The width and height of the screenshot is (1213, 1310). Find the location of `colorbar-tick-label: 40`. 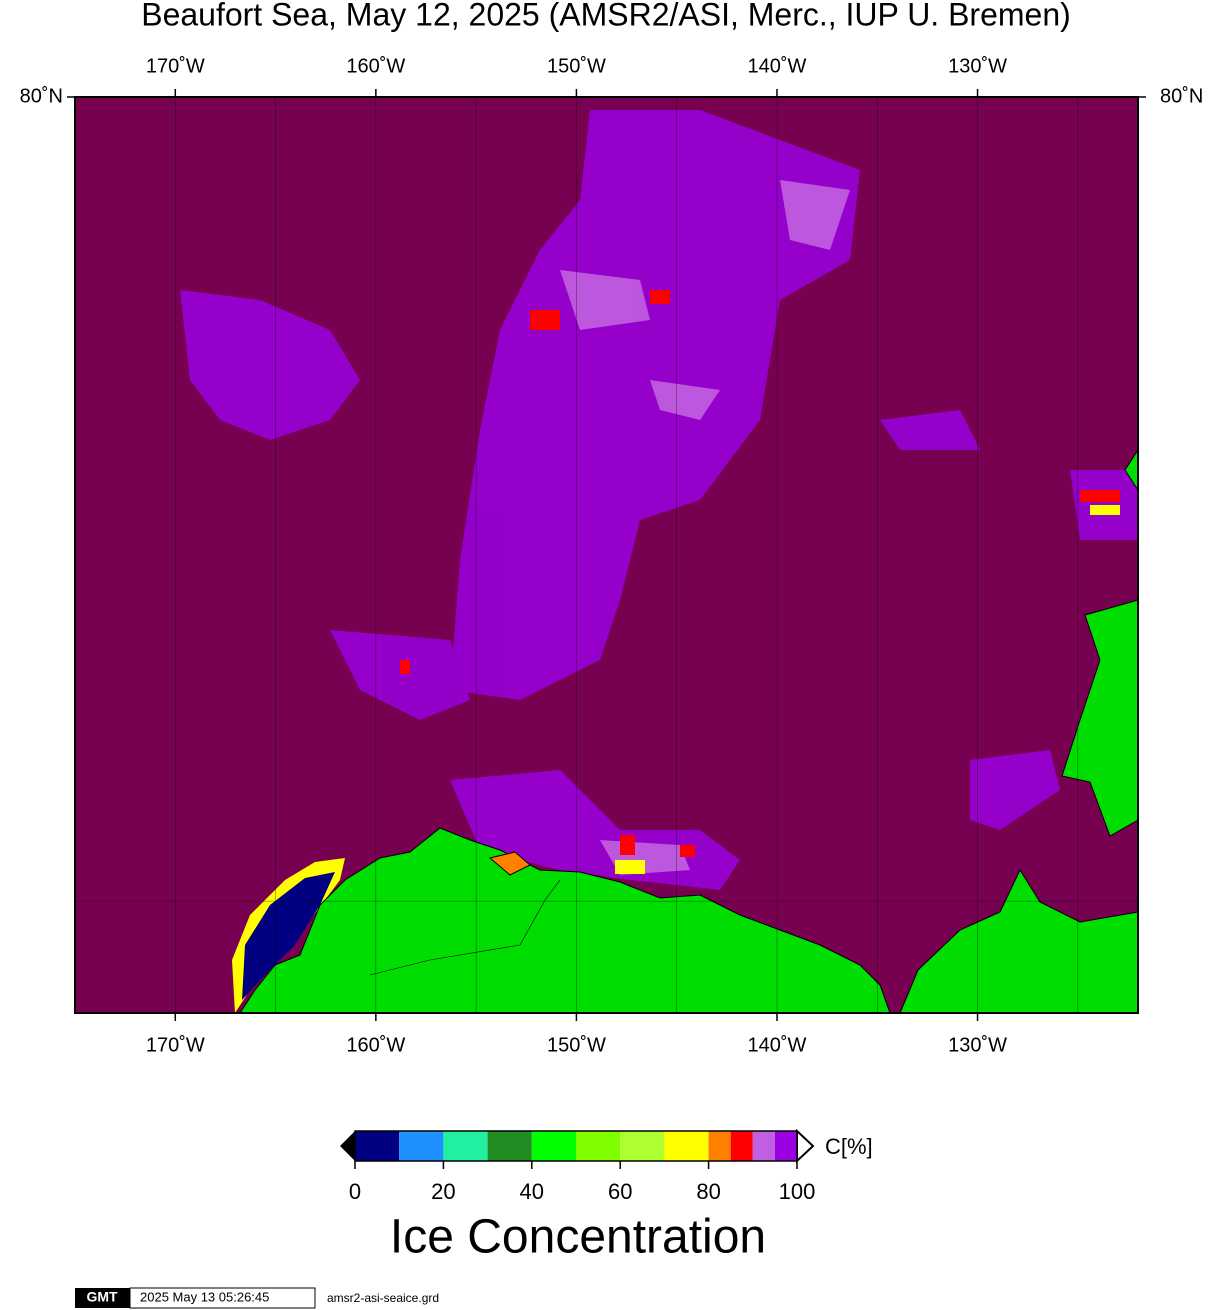

colorbar-tick-label: 40 is located at coordinates (532, 1191).